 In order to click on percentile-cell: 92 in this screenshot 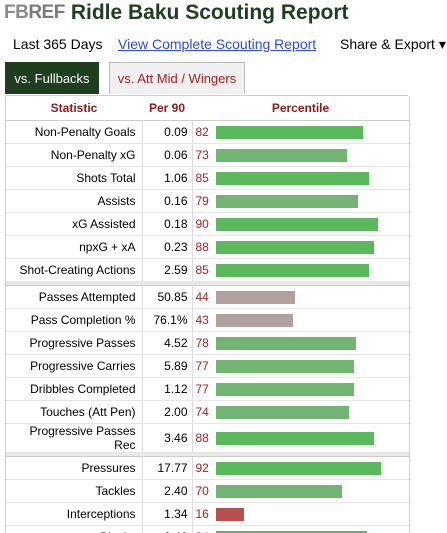, I will do `click(301, 468)`.